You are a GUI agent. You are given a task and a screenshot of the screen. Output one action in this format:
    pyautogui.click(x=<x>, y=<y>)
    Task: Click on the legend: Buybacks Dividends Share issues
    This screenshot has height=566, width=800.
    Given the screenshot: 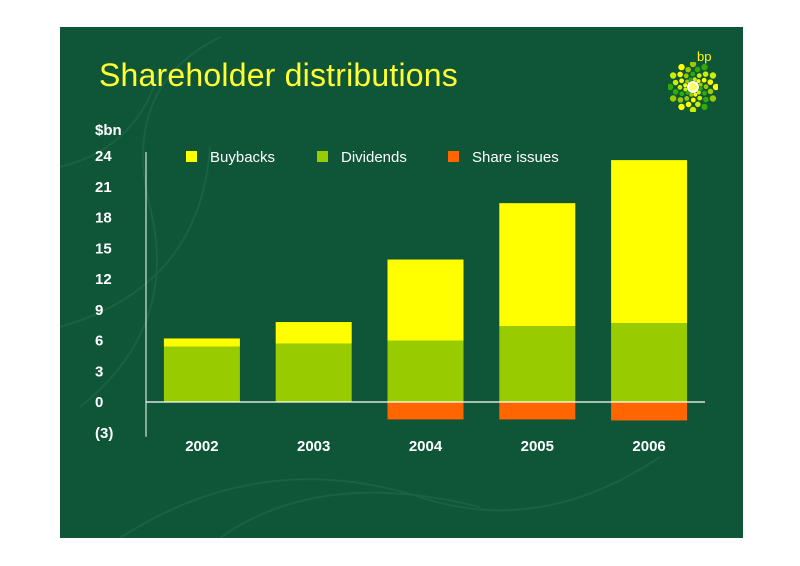 What is the action you would take?
    pyautogui.click(x=372, y=157)
    